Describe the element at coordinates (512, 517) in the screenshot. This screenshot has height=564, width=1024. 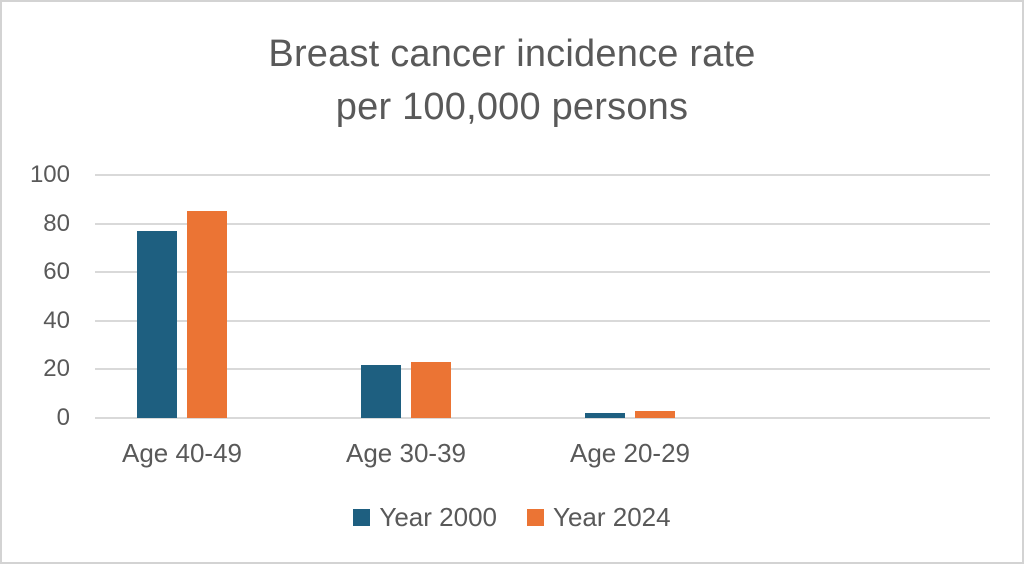
I see `legend: Year 2000 Year 2024` at that location.